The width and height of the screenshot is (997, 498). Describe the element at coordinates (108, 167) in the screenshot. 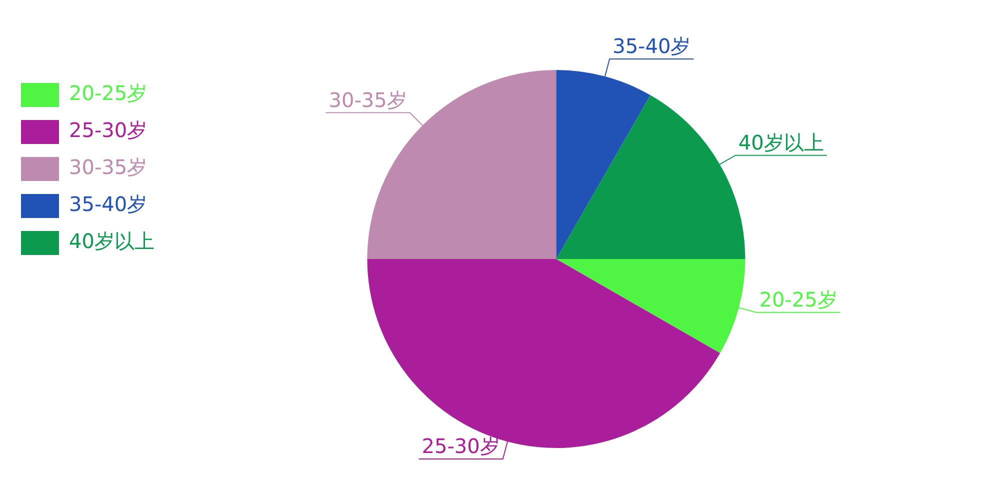

I see `legend-label: 30-35岁` at that location.